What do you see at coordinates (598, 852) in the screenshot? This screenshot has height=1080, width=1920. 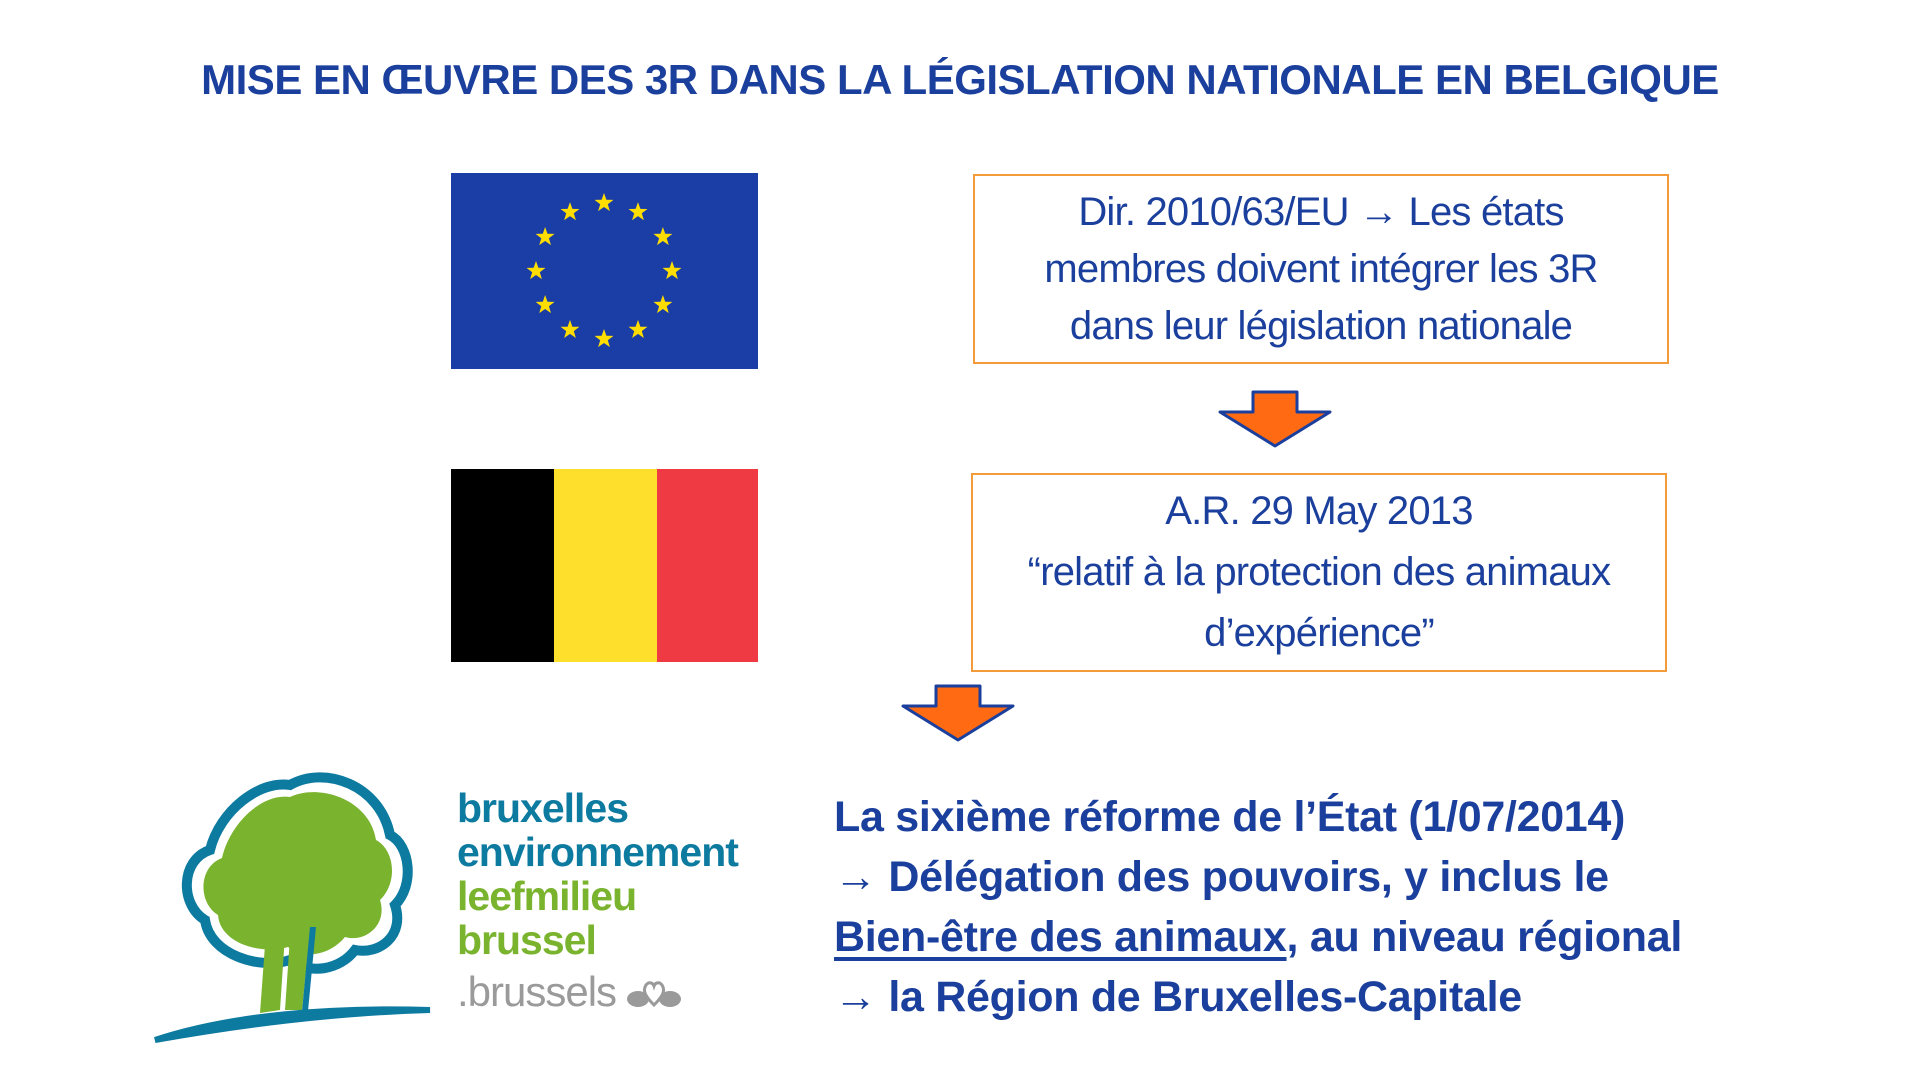 I see `logo-text-environnement: environnement` at bounding box center [598, 852].